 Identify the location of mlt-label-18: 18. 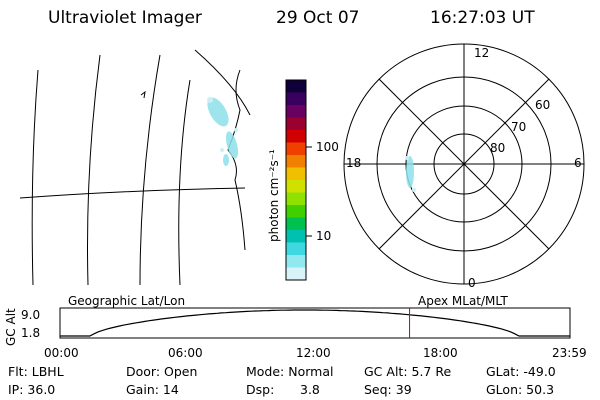
(354, 163).